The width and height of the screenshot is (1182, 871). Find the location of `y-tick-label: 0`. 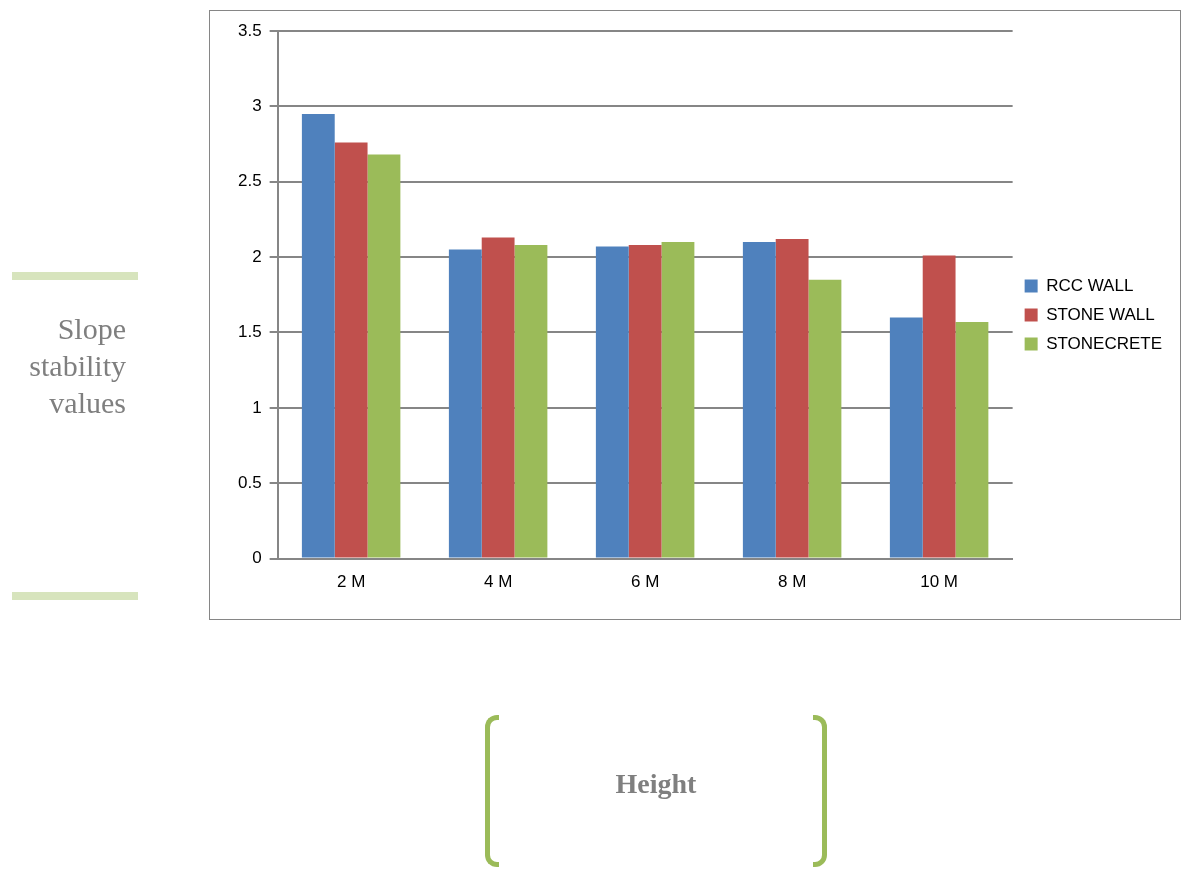

y-tick-label: 0 is located at coordinates (257, 558).